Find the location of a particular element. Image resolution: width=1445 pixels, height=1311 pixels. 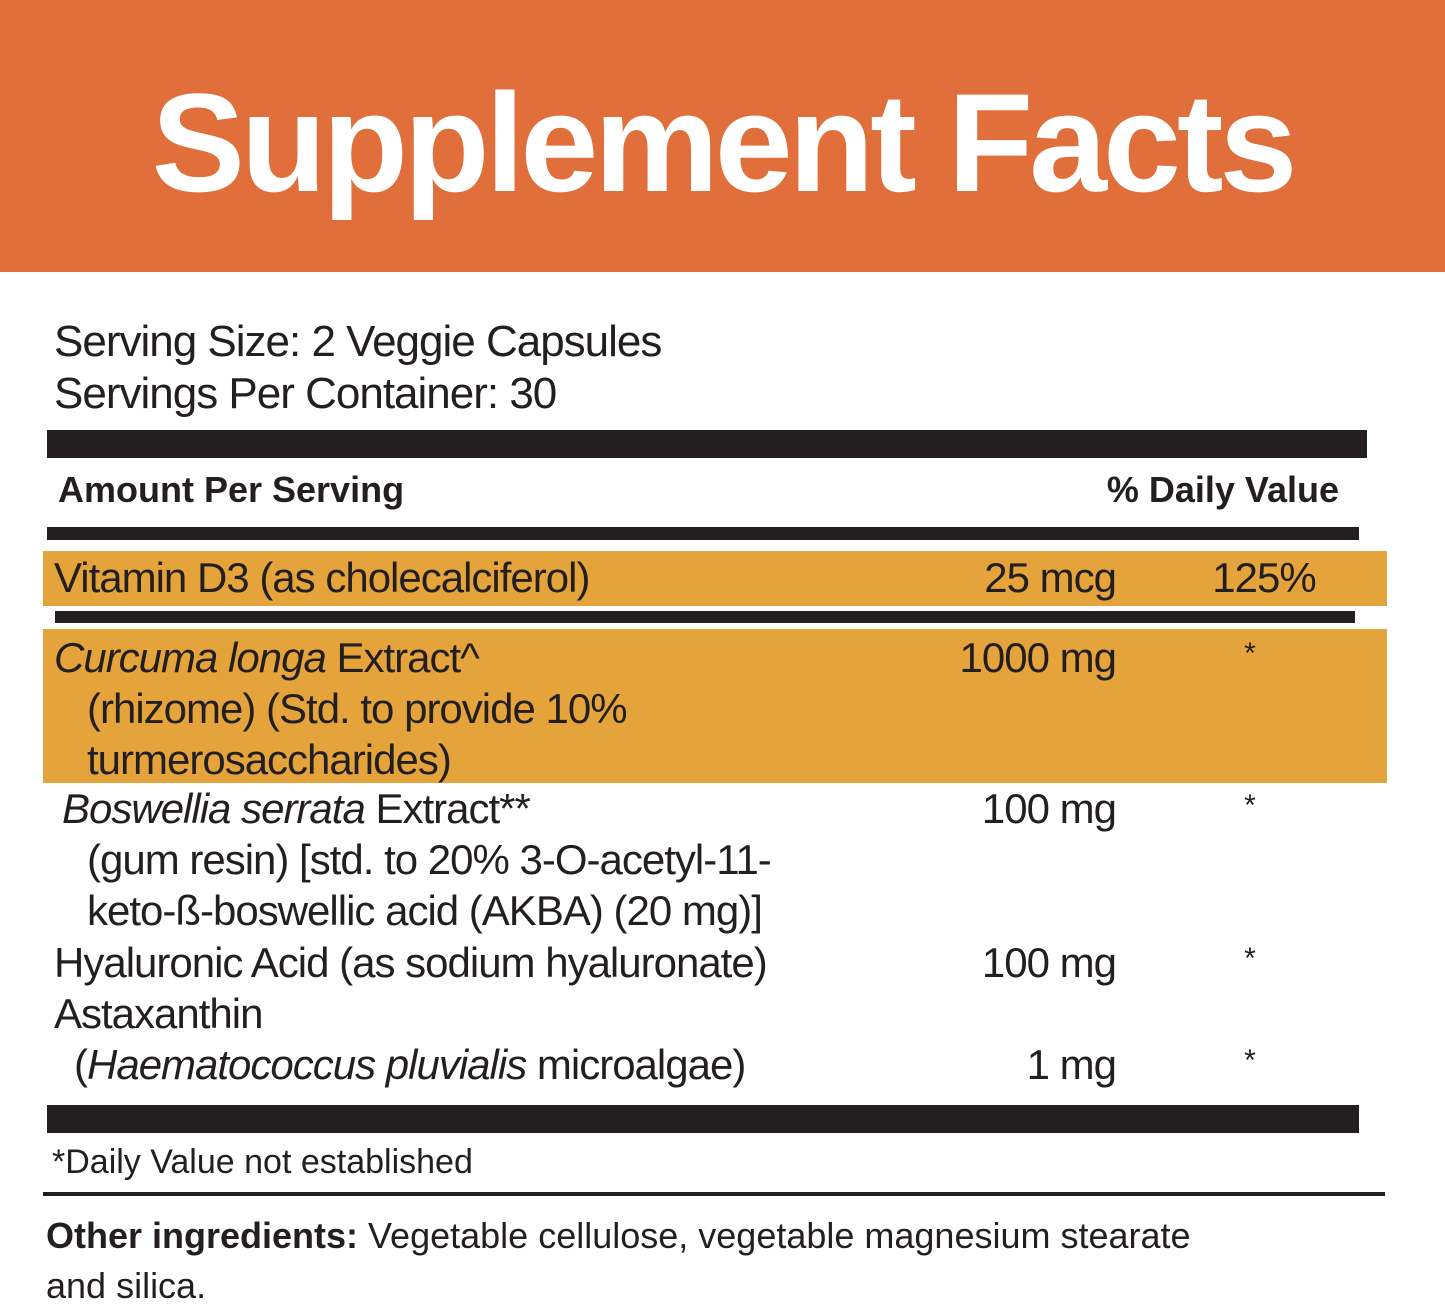

divider-row is located at coordinates (705, 617).